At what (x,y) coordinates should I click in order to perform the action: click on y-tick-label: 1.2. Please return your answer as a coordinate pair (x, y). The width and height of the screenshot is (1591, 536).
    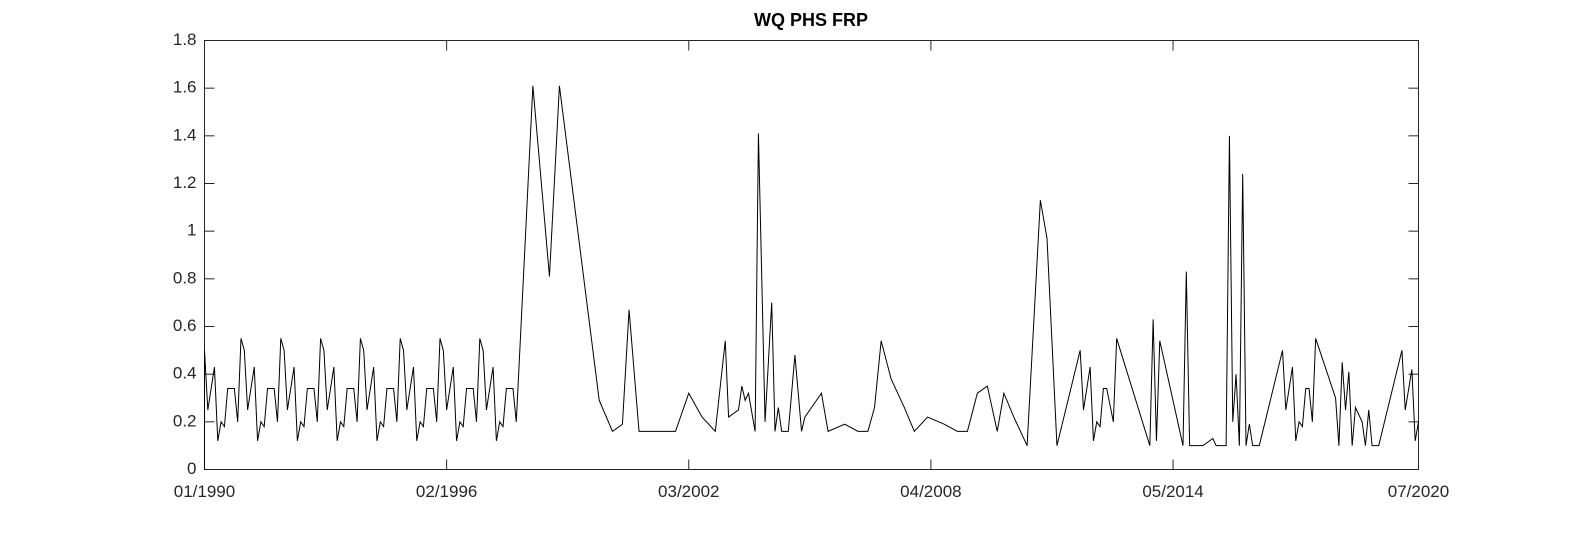
    Looking at the image, I should click on (185, 182).